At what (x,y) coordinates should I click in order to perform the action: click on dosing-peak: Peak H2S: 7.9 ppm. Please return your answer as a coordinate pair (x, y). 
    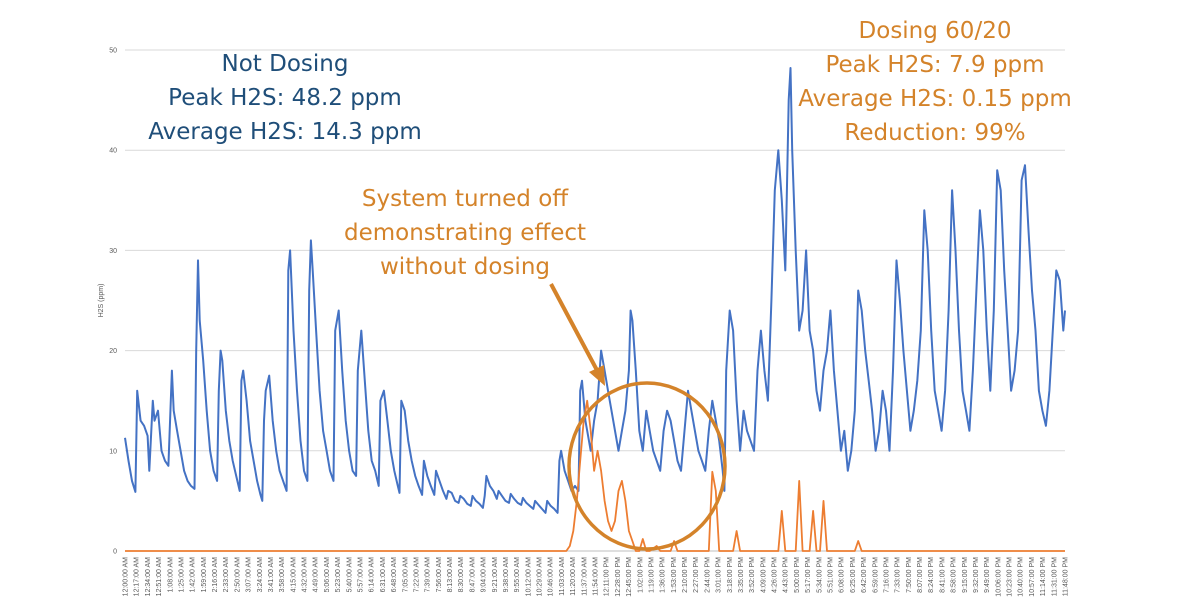
    Looking at the image, I should click on (935, 65).